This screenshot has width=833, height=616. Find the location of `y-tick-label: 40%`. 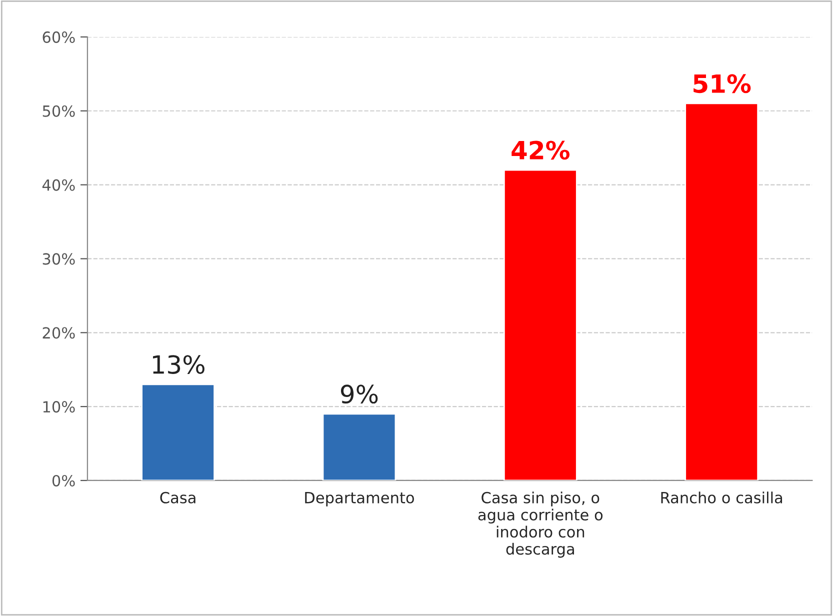

y-tick-label: 40% is located at coordinates (58, 185).